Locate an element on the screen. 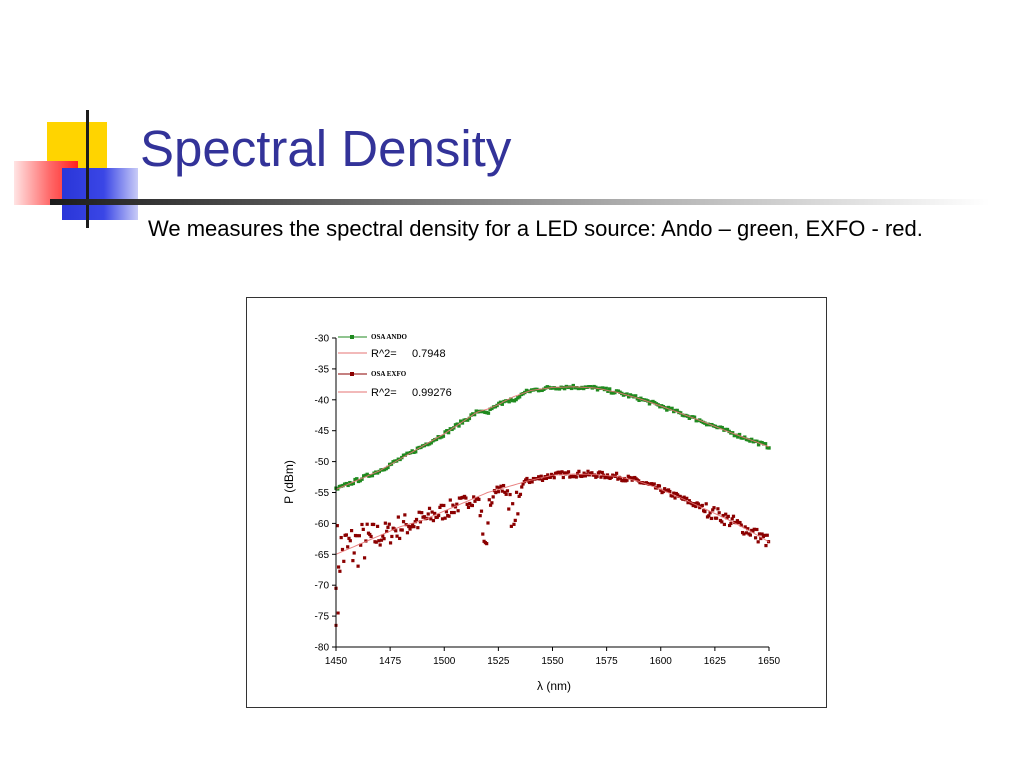 Image resolution: width=1024 pixels, height=768 pixels. x-tick-label: 1525 is located at coordinates (498, 661).